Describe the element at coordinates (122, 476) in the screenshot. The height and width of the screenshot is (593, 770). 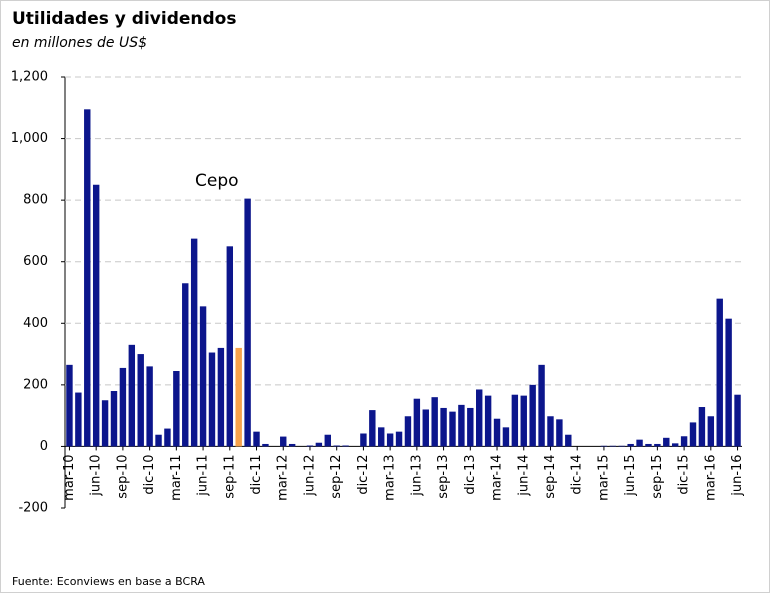
I see `x-tick-label: sep-10` at that location.